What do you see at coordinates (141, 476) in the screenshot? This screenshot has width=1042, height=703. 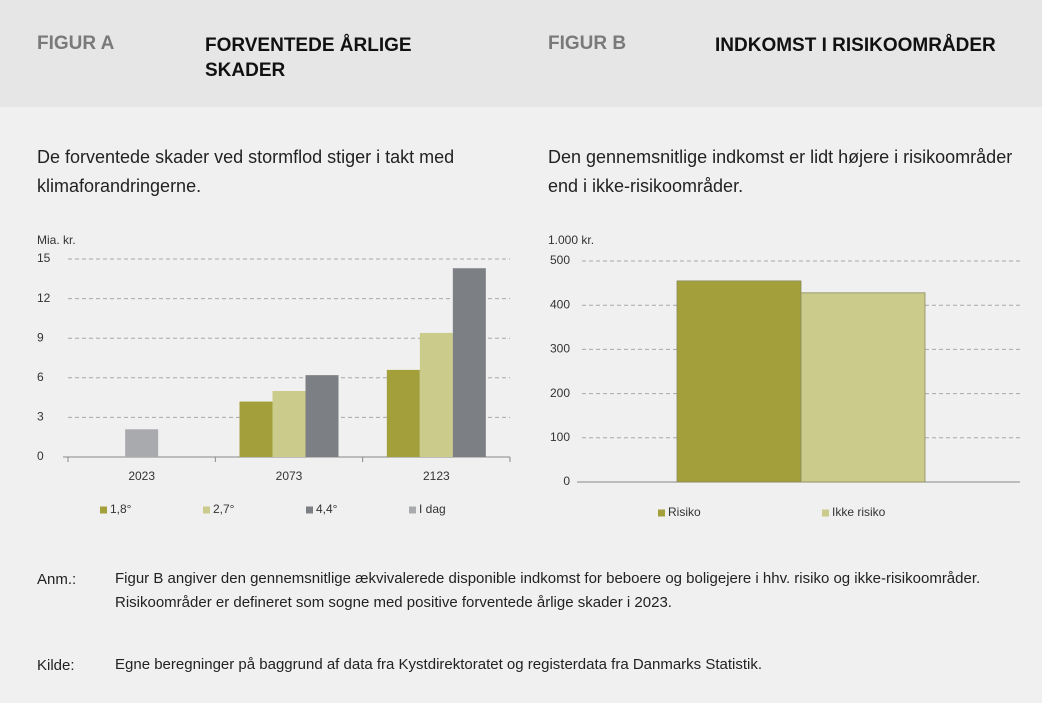 I see `x-tick-label: 2023` at bounding box center [141, 476].